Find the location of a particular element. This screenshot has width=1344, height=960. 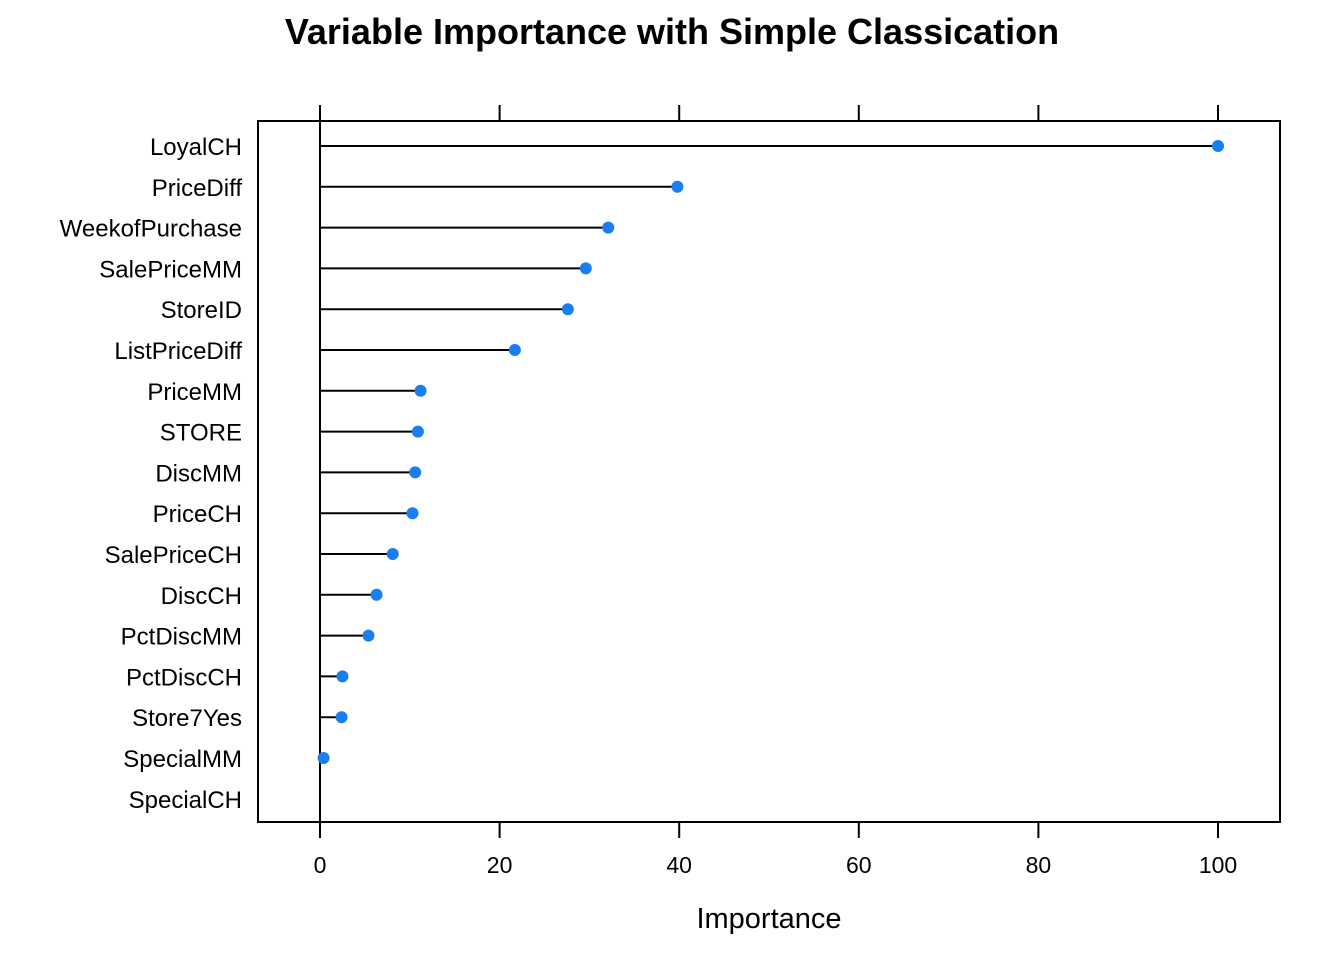

point-store is located at coordinates (417, 431).